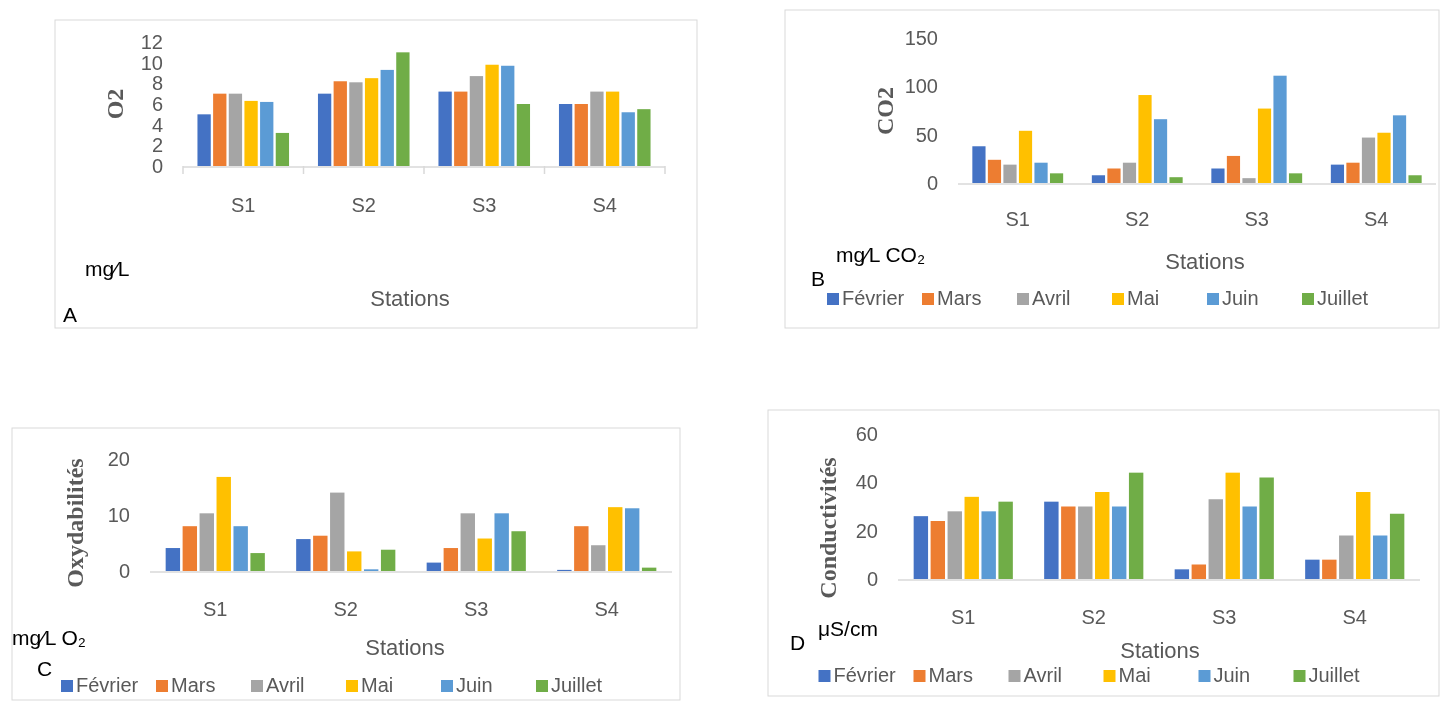 This screenshot has width=1441, height=701. I want to click on y-axis-title: O2, so click(115, 104).